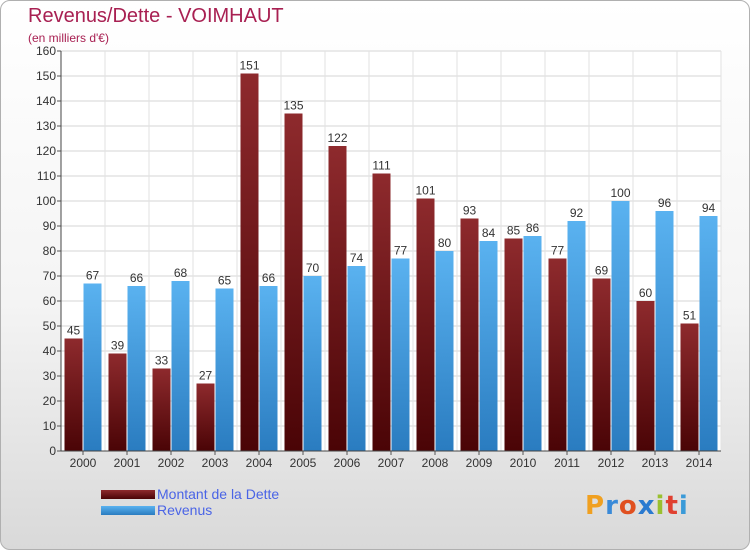  I want to click on data-label-debt: 135, so click(293, 106).